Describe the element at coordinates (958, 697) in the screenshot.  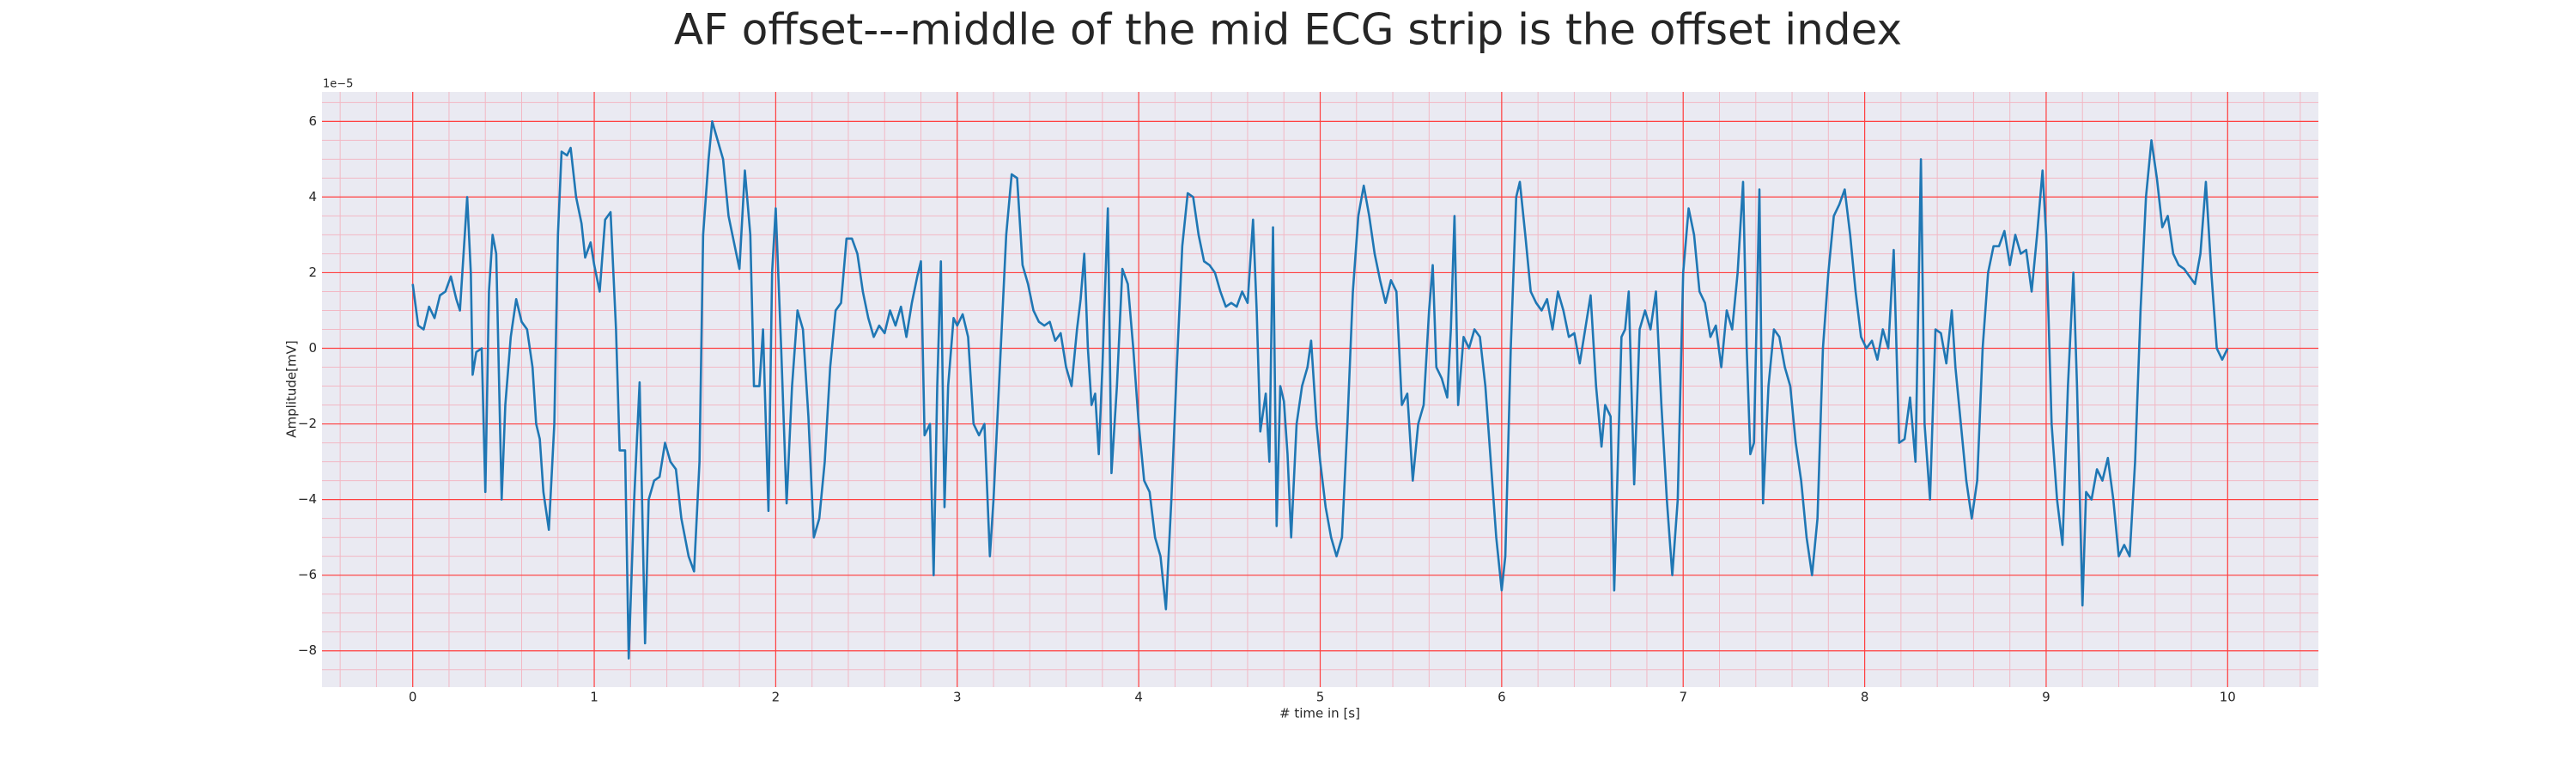
I see `x-tick-label: 3` at that location.